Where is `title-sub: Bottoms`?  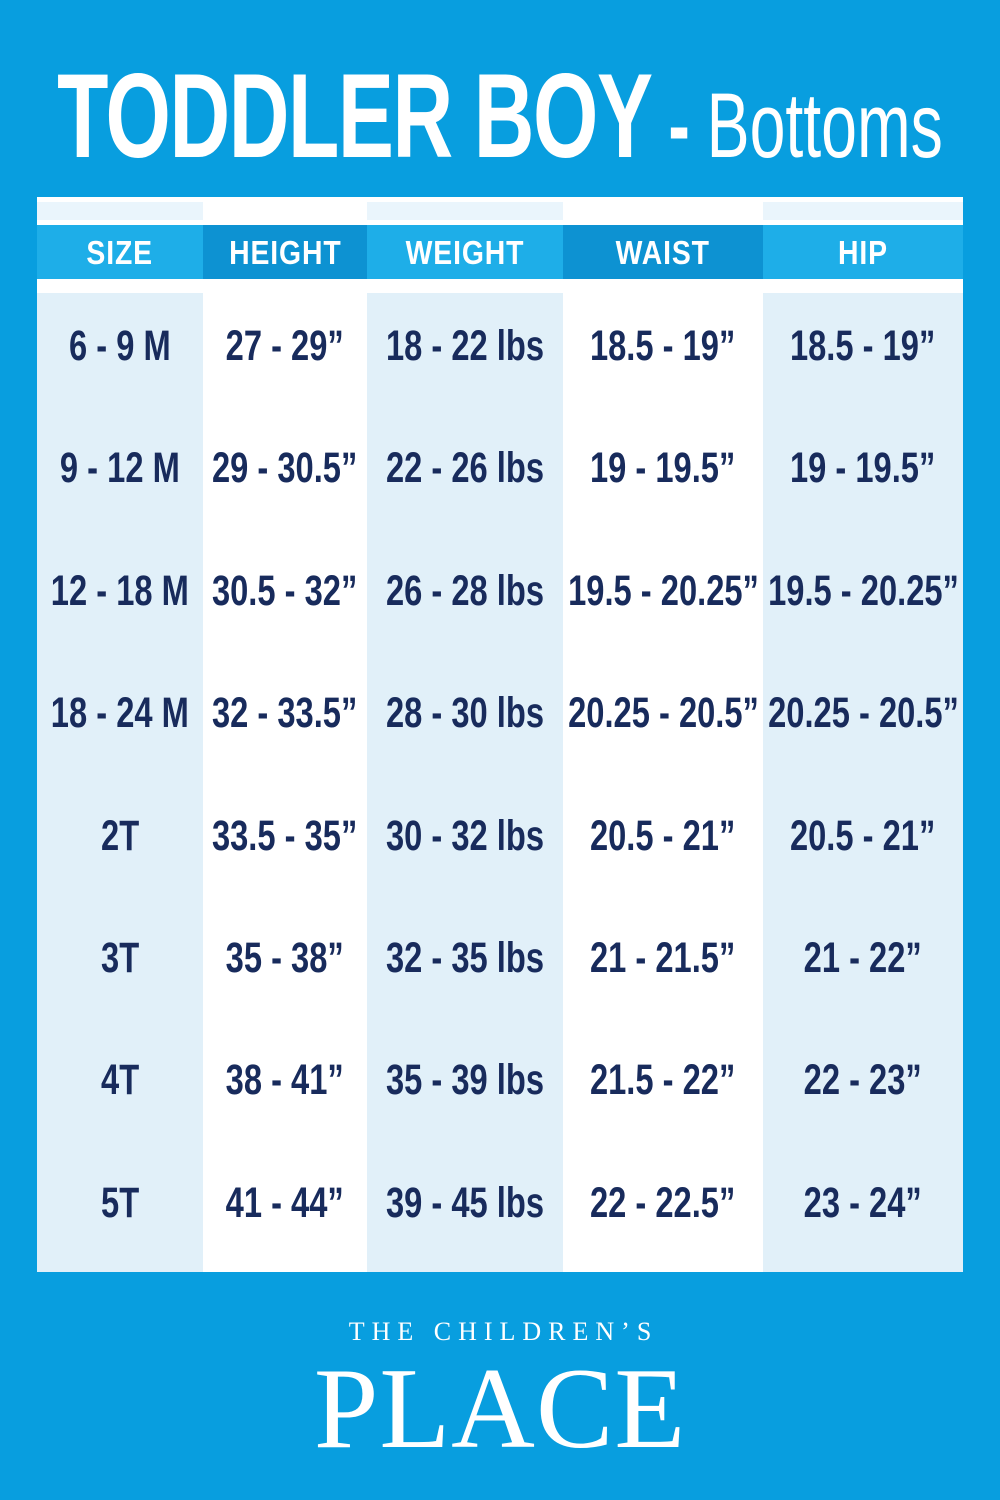 title-sub: Bottoms is located at coordinates (824, 126).